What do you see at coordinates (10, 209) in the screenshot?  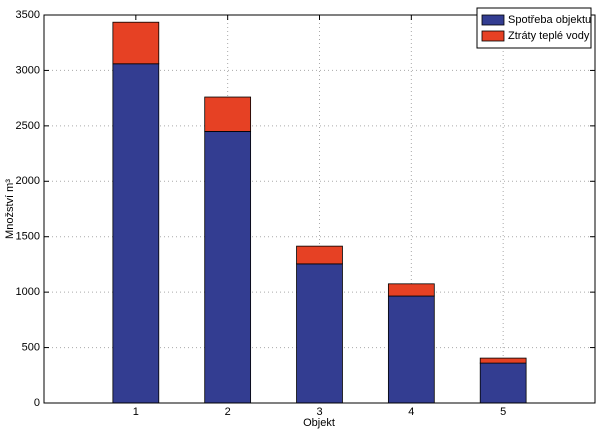 I see `y-axis-label: Množství m³` at bounding box center [10, 209].